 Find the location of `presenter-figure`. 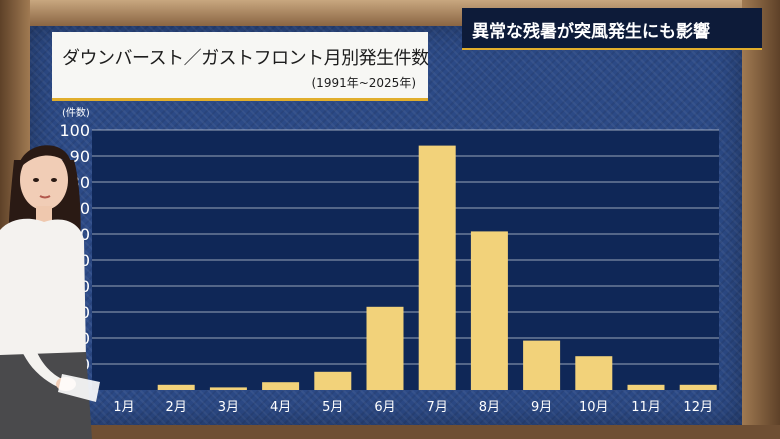

presenter-figure is located at coordinates (50, 292).